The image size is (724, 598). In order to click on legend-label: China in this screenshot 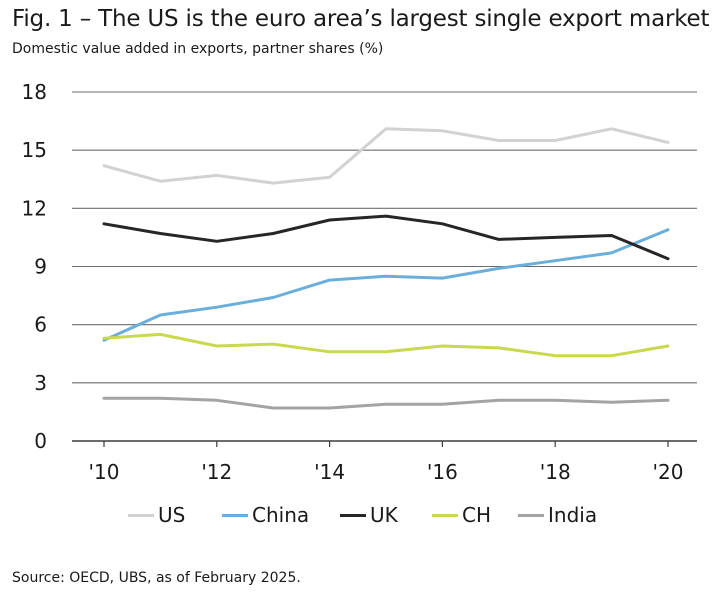, I will do `click(281, 515)`.